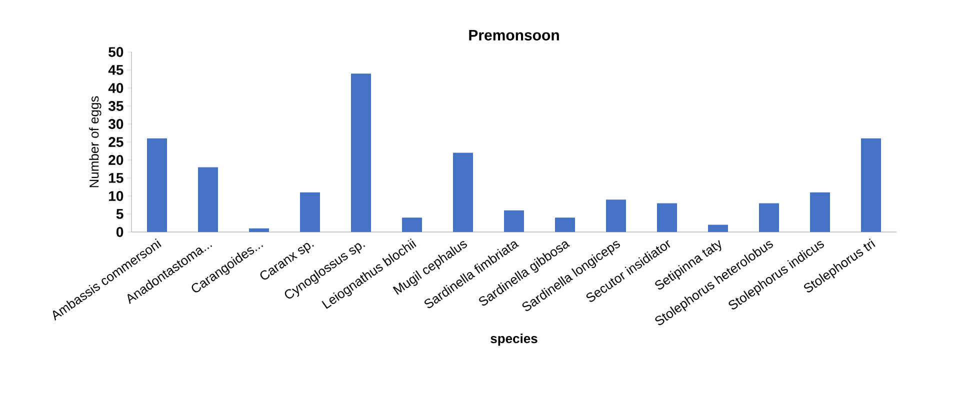  I want to click on y-tick-label: 45, so click(116, 70).